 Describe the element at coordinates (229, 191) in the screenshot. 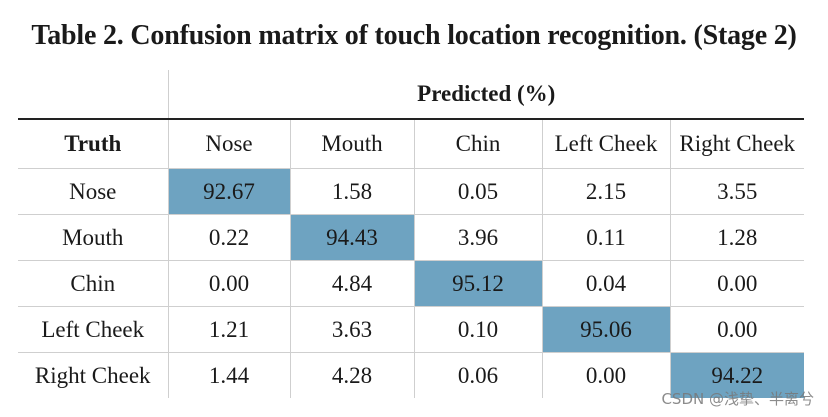

I see `cell-diagonal: 92.67` at that location.